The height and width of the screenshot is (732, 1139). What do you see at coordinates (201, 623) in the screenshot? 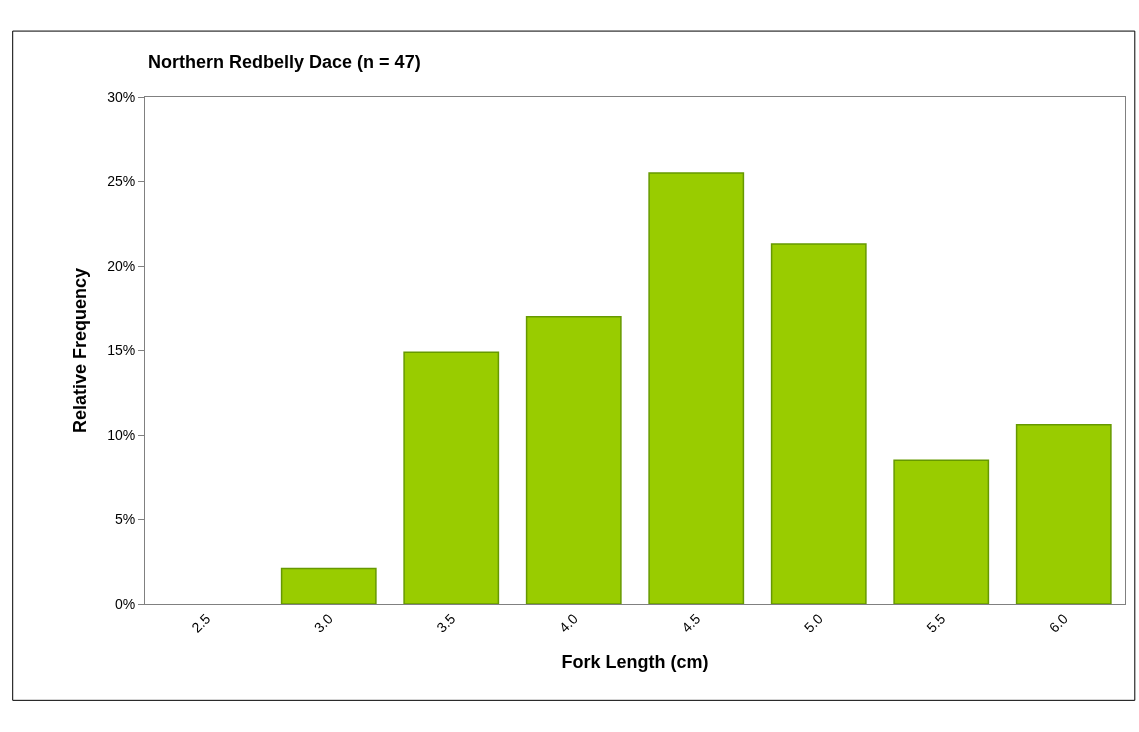
I see `x-tick-label: 2.5` at bounding box center [201, 623].